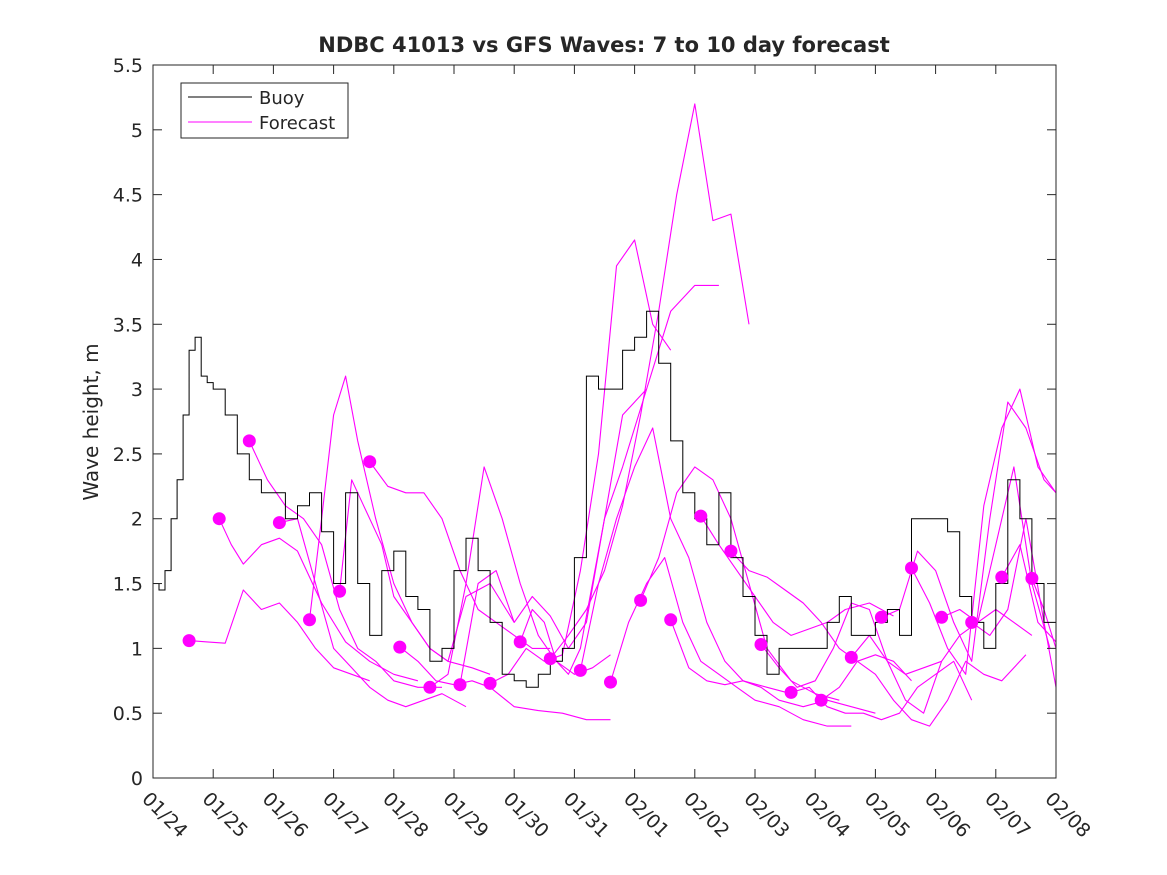 The image size is (1167, 875). I want to click on y-tick-label: 4, so click(137, 260).